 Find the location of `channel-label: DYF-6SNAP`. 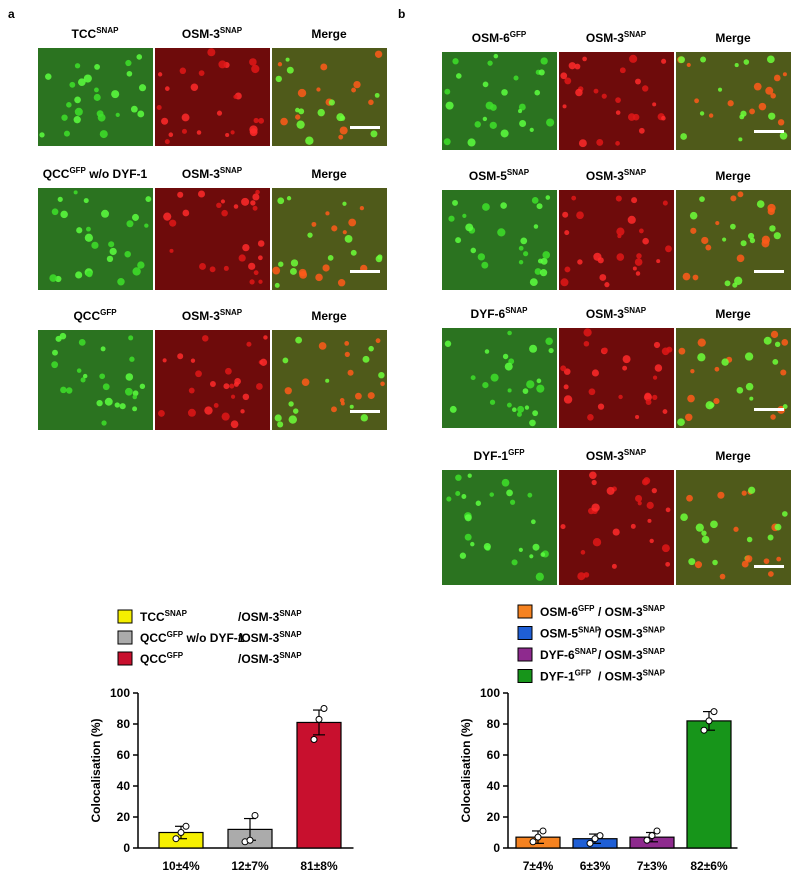

channel-label: DYF-6SNAP is located at coordinates (500, 313).